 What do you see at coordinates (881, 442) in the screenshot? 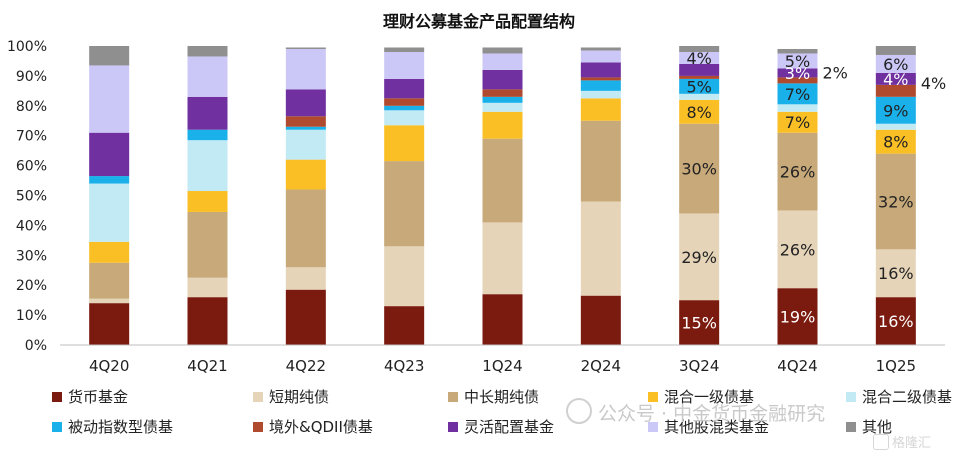
I see `logo-icon` at bounding box center [881, 442].